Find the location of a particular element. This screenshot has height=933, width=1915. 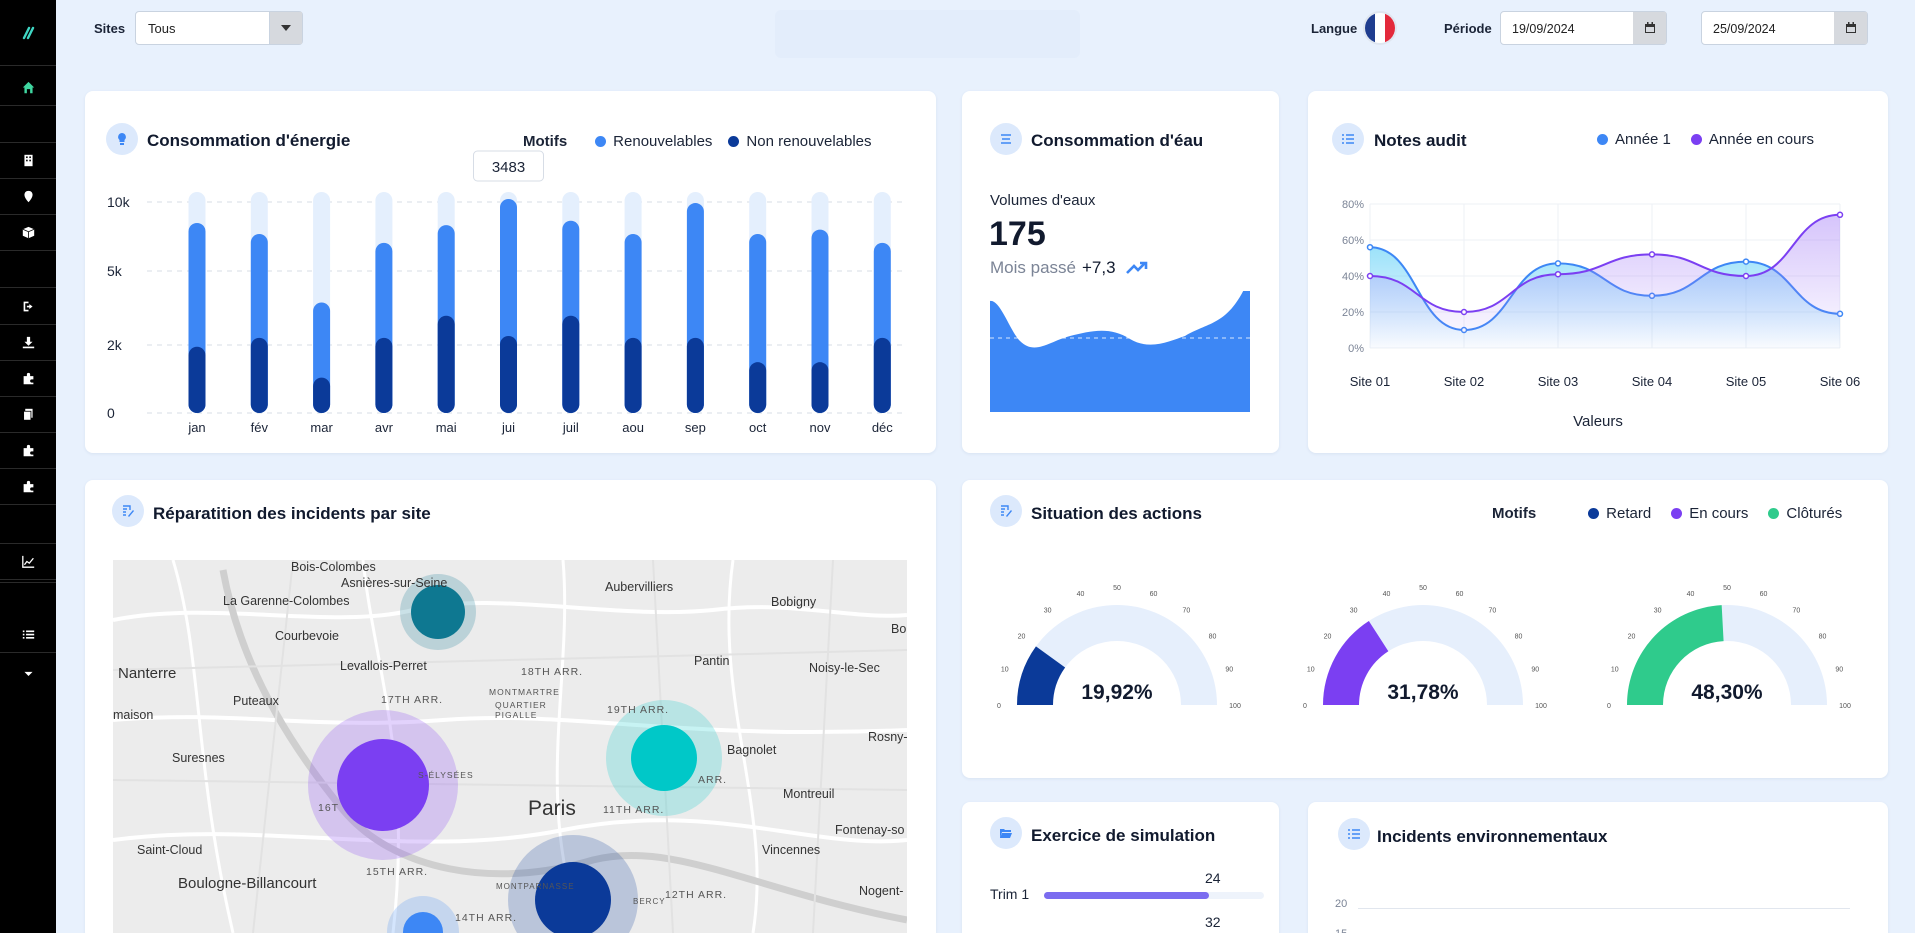

actions-legend: Motifs Retard En cours Clôturés is located at coordinates (1667, 513).